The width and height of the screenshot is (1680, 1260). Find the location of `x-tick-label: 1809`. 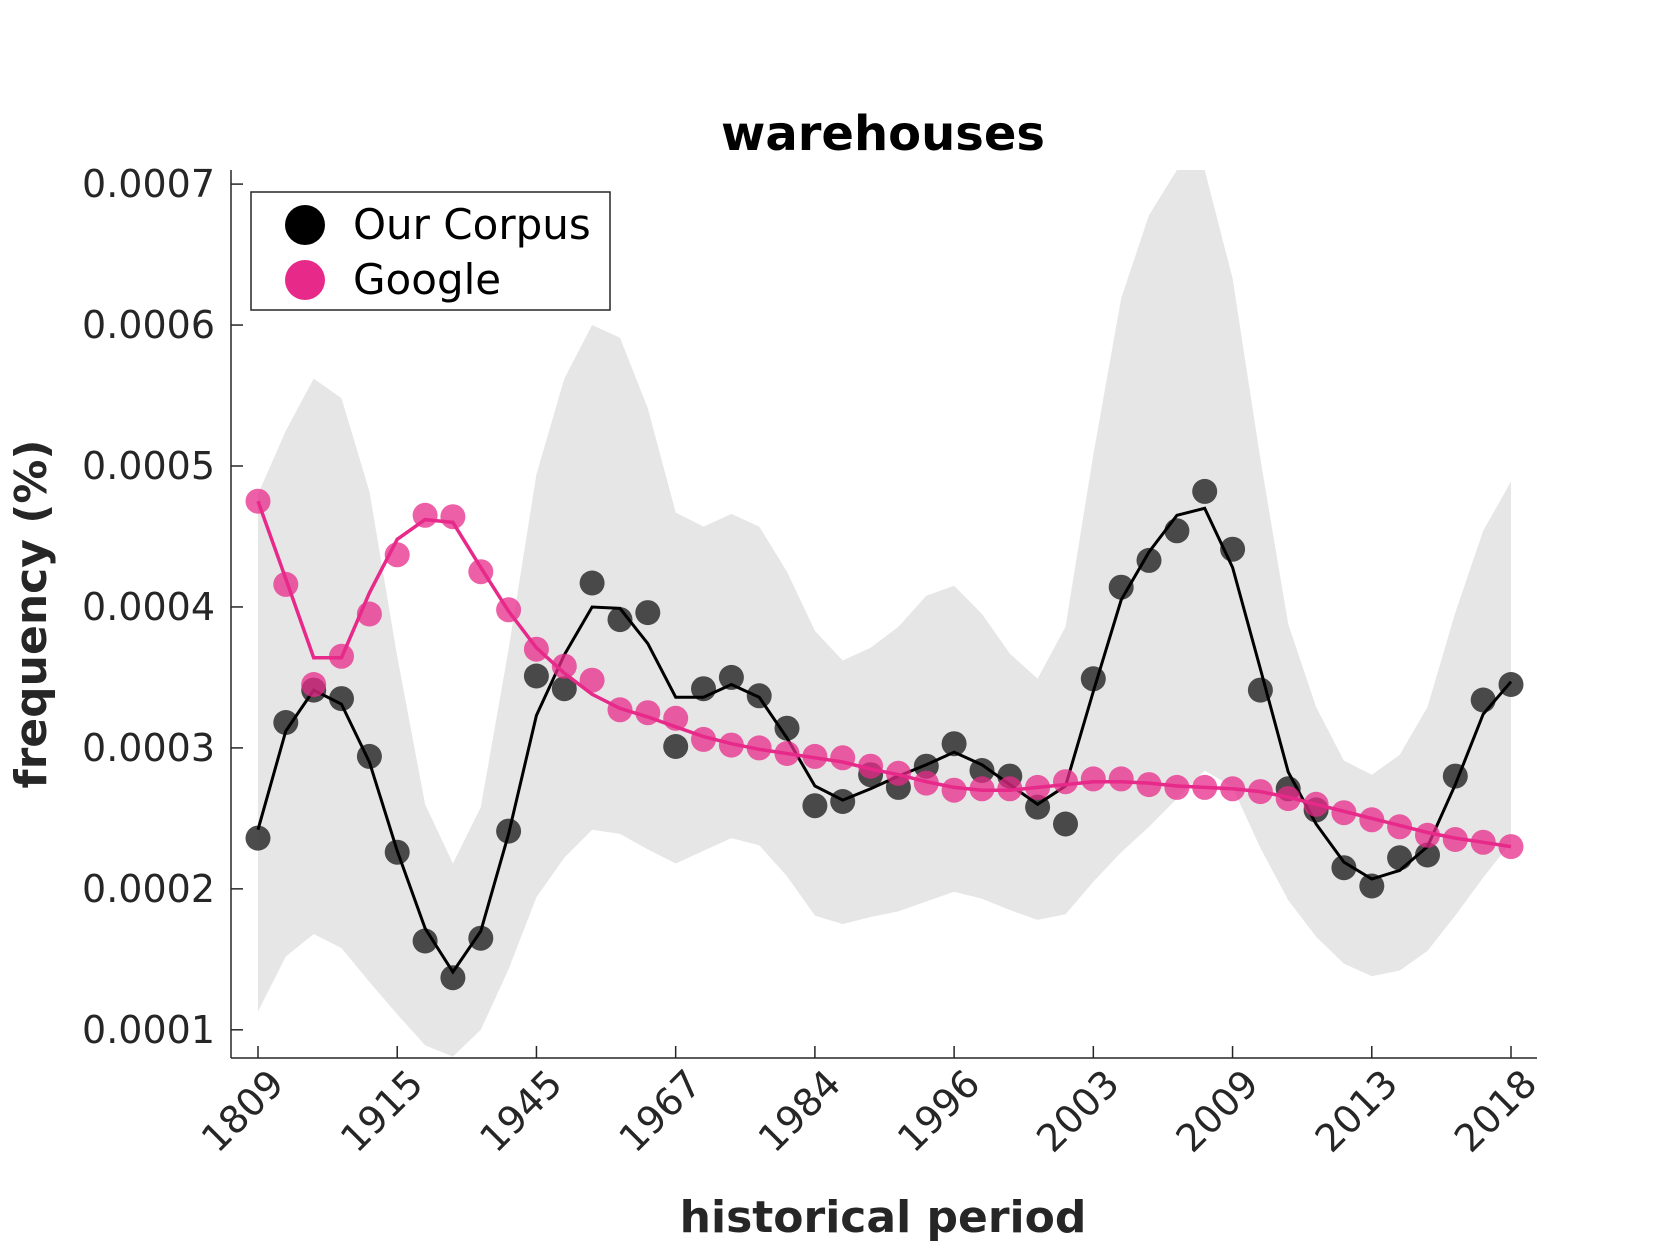

x-tick-label: 1809 is located at coordinates (243, 1111).